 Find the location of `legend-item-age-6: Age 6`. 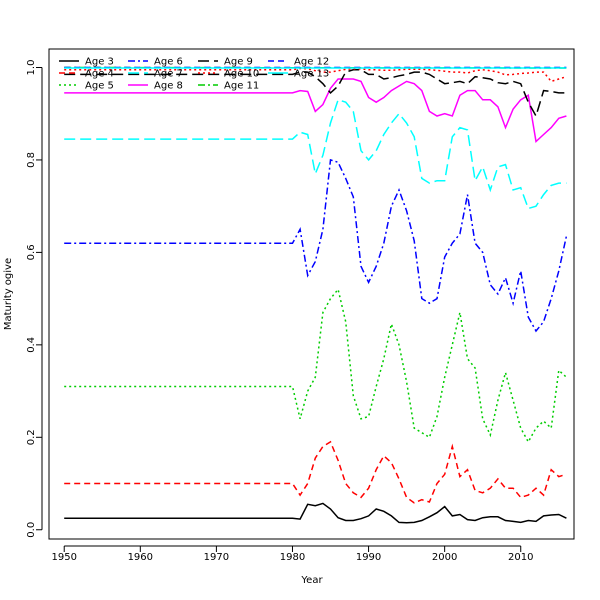

legend-item-age-6: Age 6 is located at coordinates (155, 62).